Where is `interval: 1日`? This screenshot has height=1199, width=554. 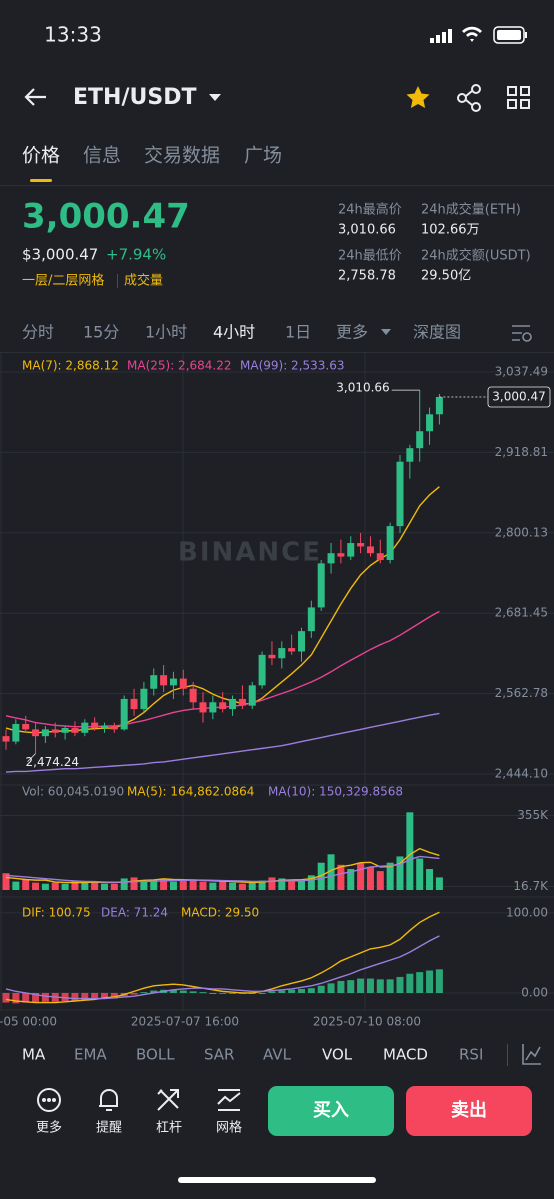 interval: 1日 is located at coordinates (298, 332).